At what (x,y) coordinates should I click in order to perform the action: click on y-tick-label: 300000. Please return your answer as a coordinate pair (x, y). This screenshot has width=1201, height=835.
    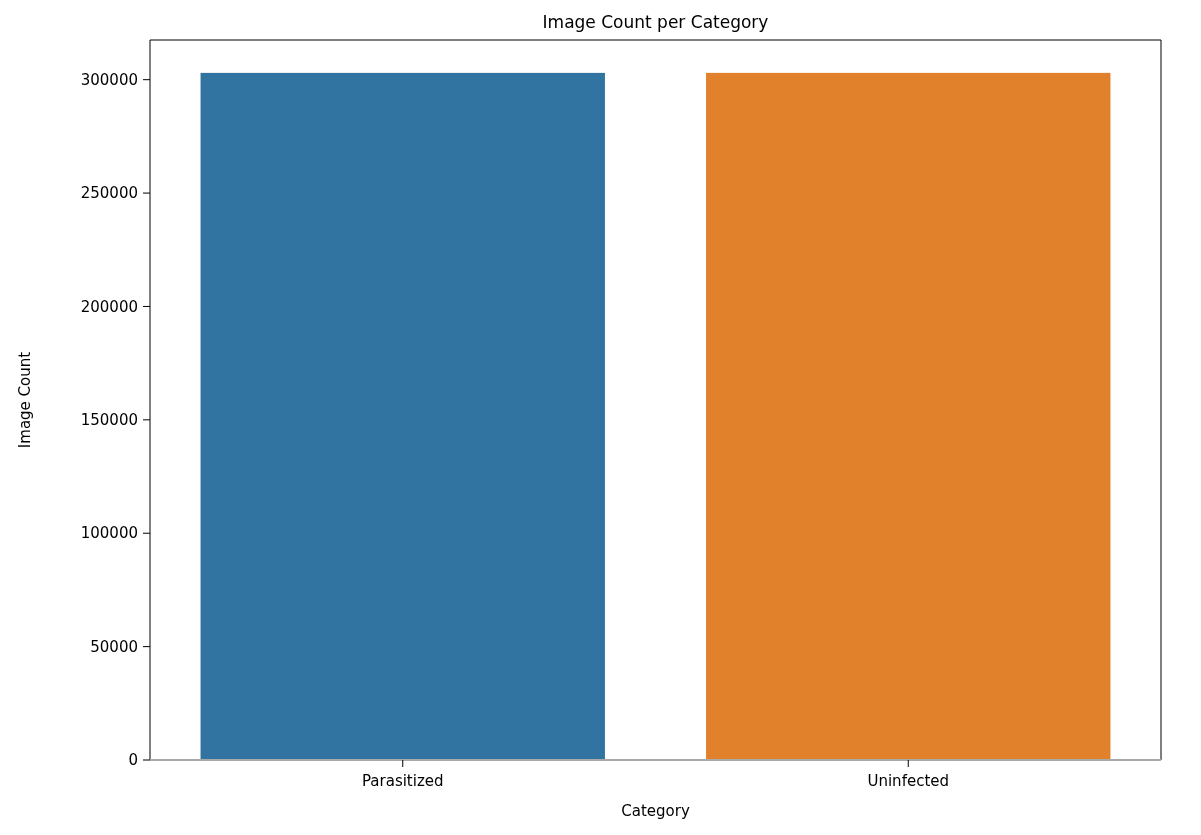
    Looking at the image, I should click on (109, 79).